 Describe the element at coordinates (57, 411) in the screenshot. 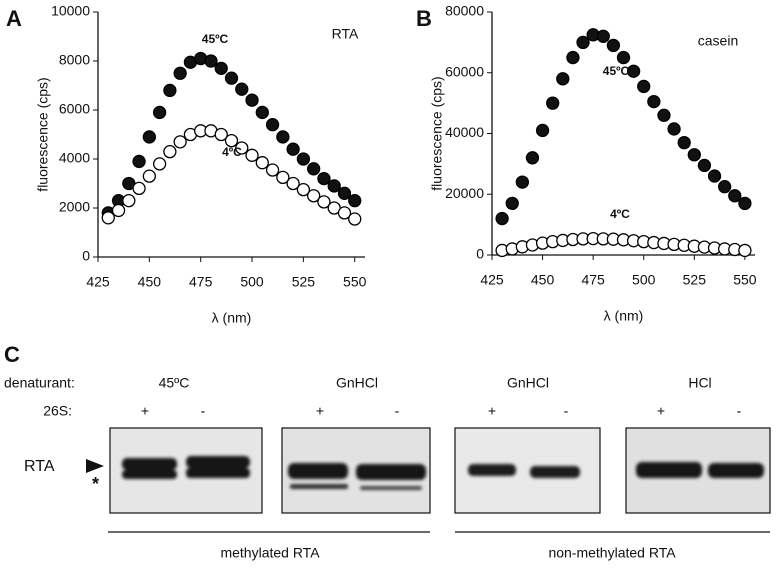

I see `row-label: 26S:` at that location.